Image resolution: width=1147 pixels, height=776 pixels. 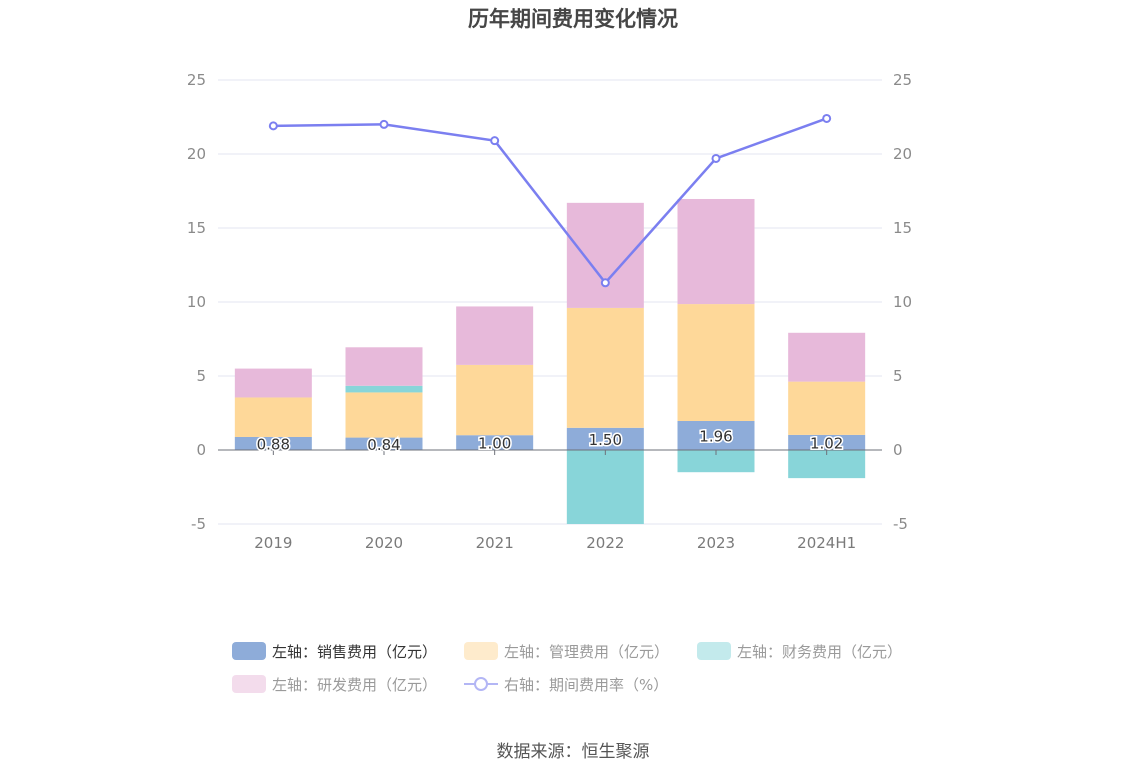 I want to click on data-label: 1.02, so click(x=826, y=443).